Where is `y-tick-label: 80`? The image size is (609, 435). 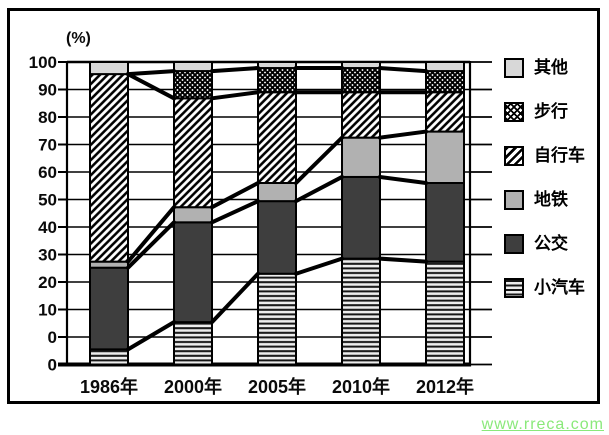
y-tick-label: 80 is located at coordinates (47, 117).